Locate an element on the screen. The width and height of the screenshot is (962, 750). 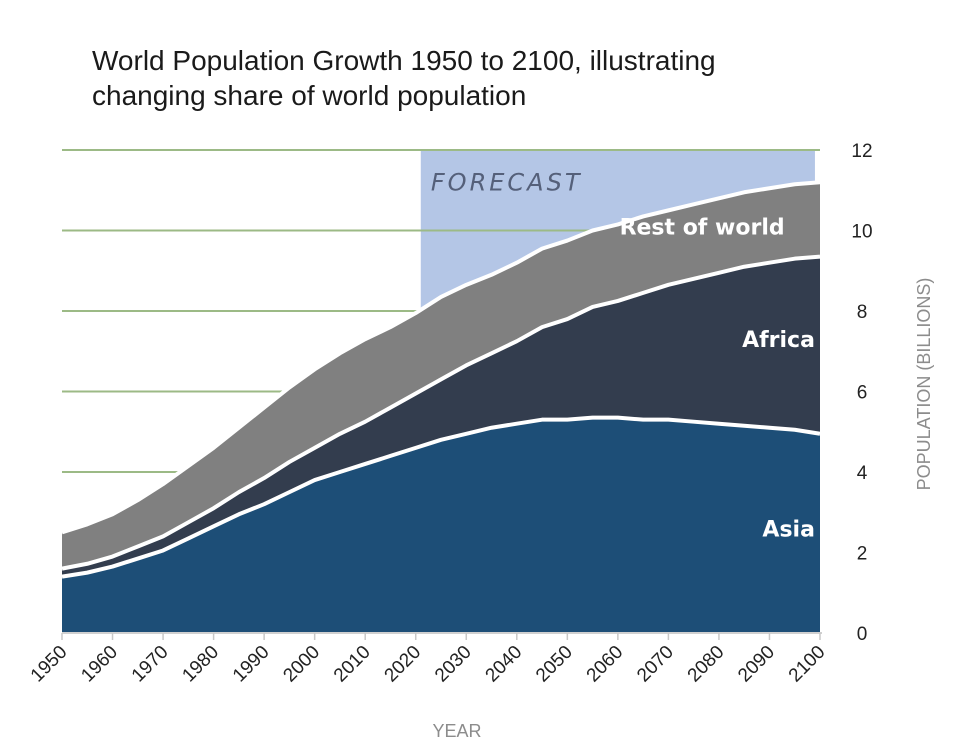
x-tick-label: 2040 is located at coordinates (504, 664).